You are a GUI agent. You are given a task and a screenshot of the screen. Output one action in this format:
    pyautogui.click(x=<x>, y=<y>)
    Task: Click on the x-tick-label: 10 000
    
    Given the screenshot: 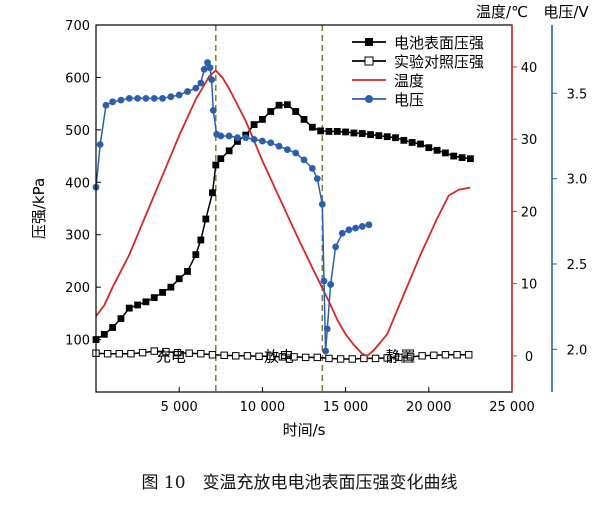 What is the action you would take?
    pyautogui.click(x=263, y=407)
    